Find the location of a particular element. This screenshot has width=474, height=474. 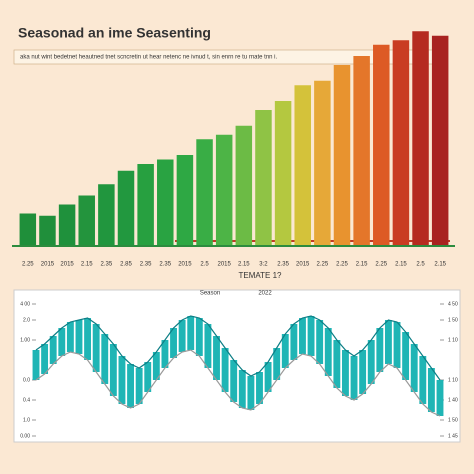

y-tick-label: 2.0 is located at coordinates (26, 320).